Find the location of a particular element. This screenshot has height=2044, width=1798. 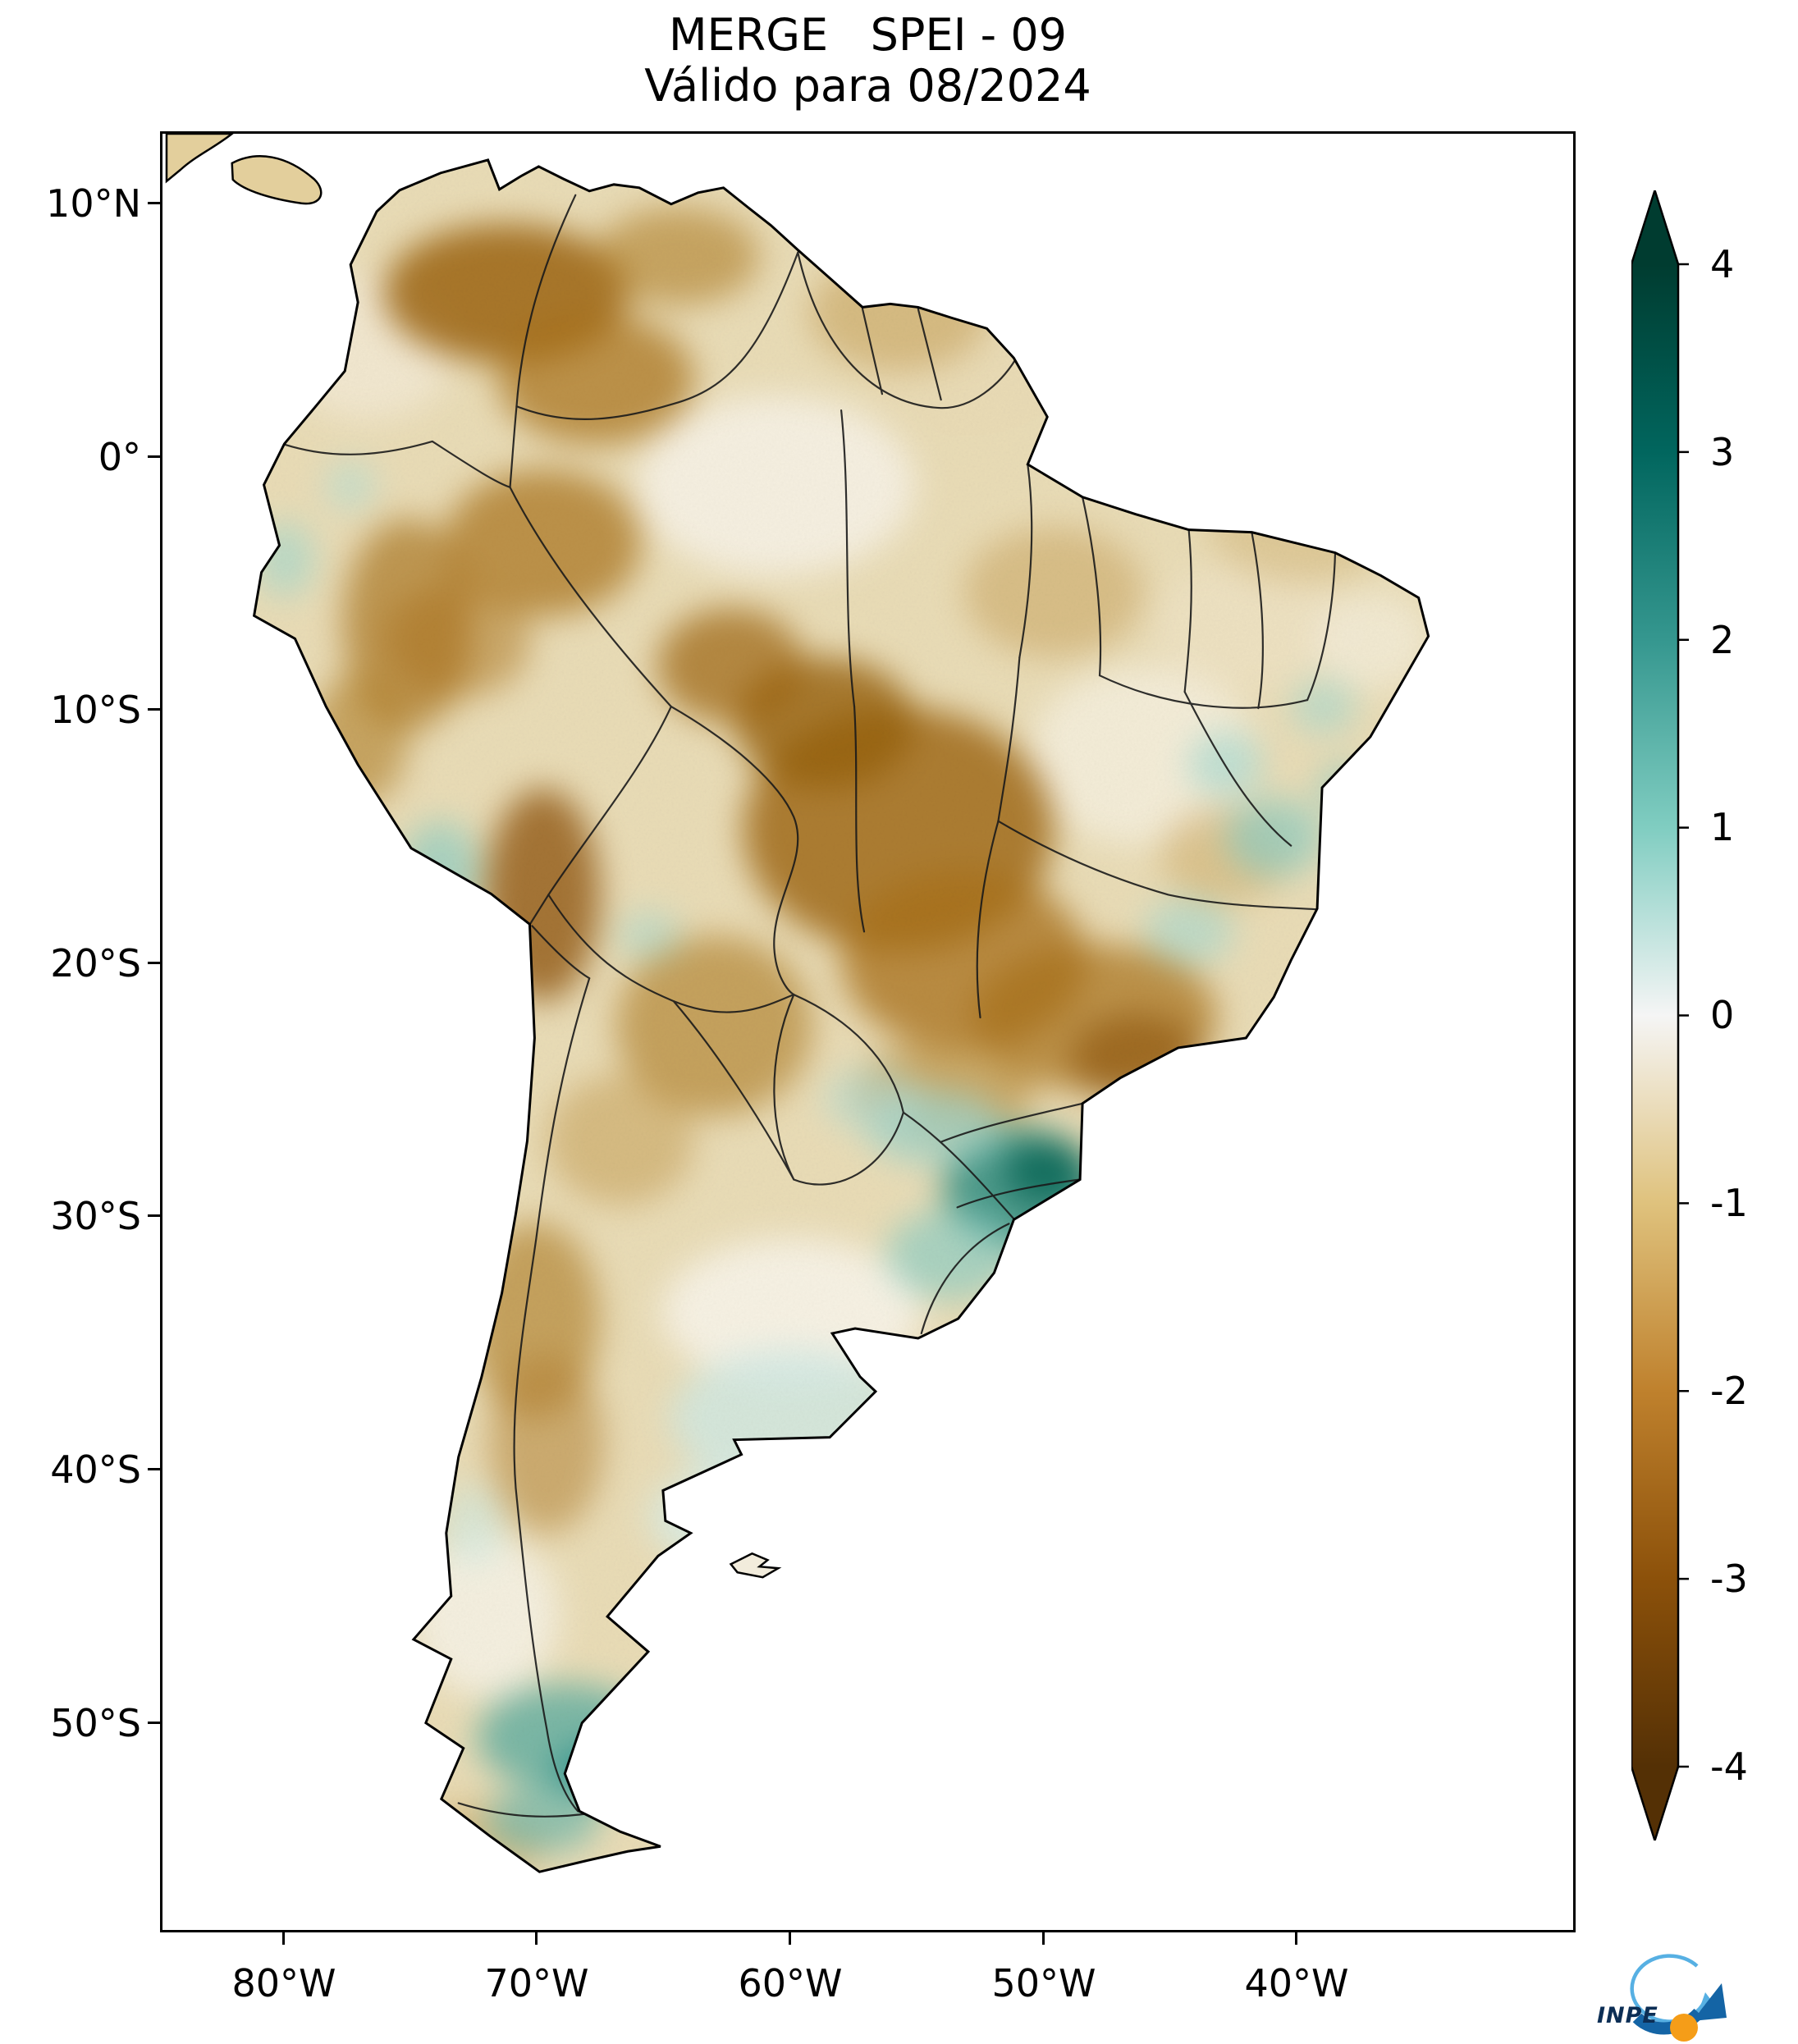

colorbar-tick-label: 0 is located at coordinates (1722, 1015).